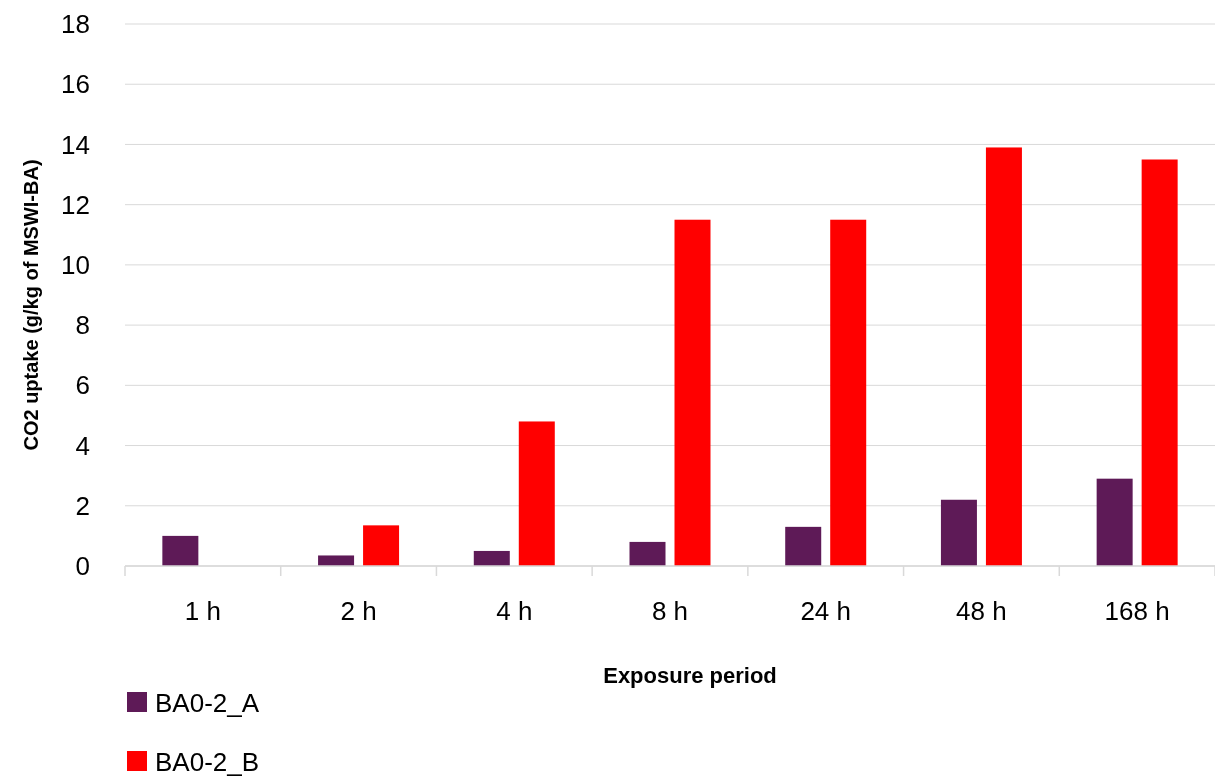 This screenshot has height=776, width=1215. Describe the element at coordinates (82, 445) in the screenshot. I see `y-tick-label: 4` at that location.